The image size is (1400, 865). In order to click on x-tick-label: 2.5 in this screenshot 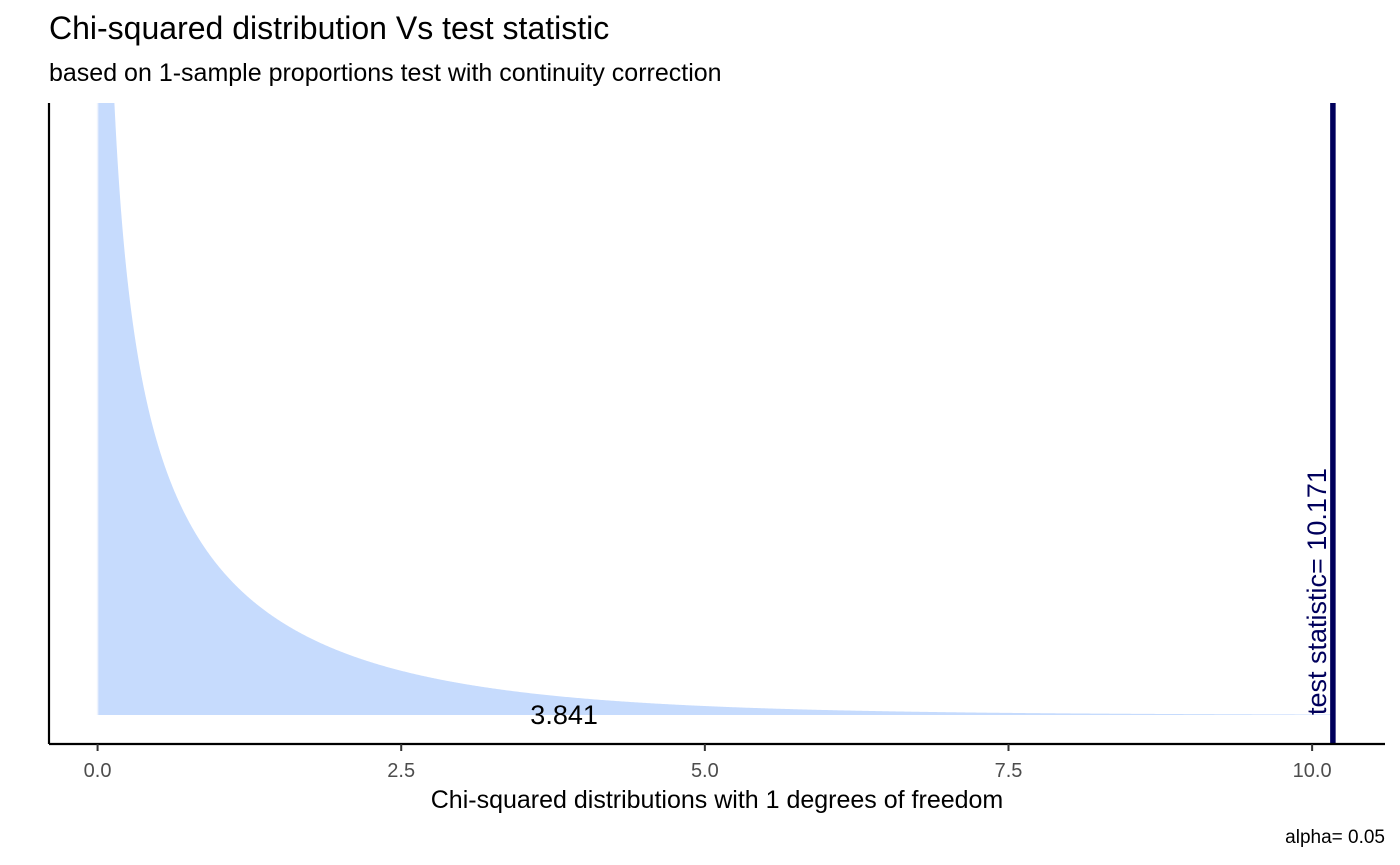, I will do `click(401, 771)`.